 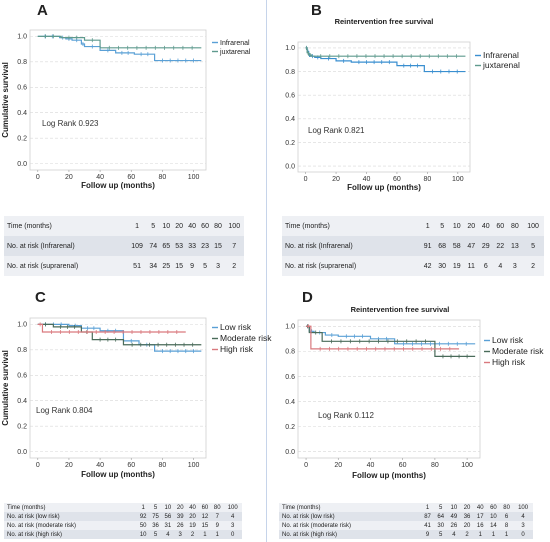 What do you see at coordinates (290, 427) in the screenshot?
I see `y-tick-label: 0.2` at bounding box center [290, 427].